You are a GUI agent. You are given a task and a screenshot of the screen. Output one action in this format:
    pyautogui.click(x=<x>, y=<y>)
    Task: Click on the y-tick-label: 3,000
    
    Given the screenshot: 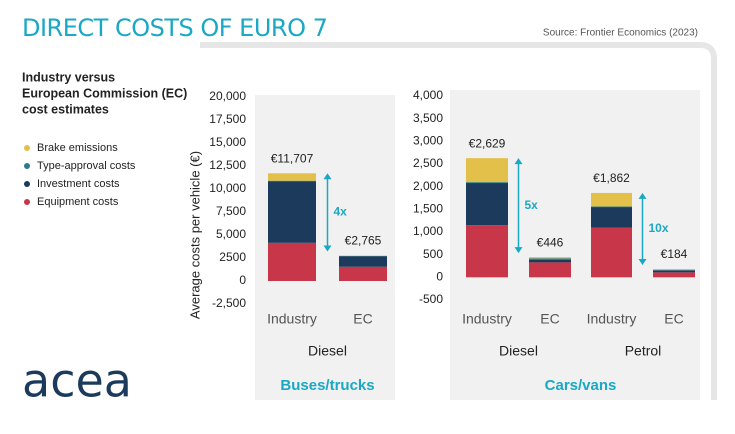 What is the action you would take?
    pyautogui.click(x=428, y=141)
    